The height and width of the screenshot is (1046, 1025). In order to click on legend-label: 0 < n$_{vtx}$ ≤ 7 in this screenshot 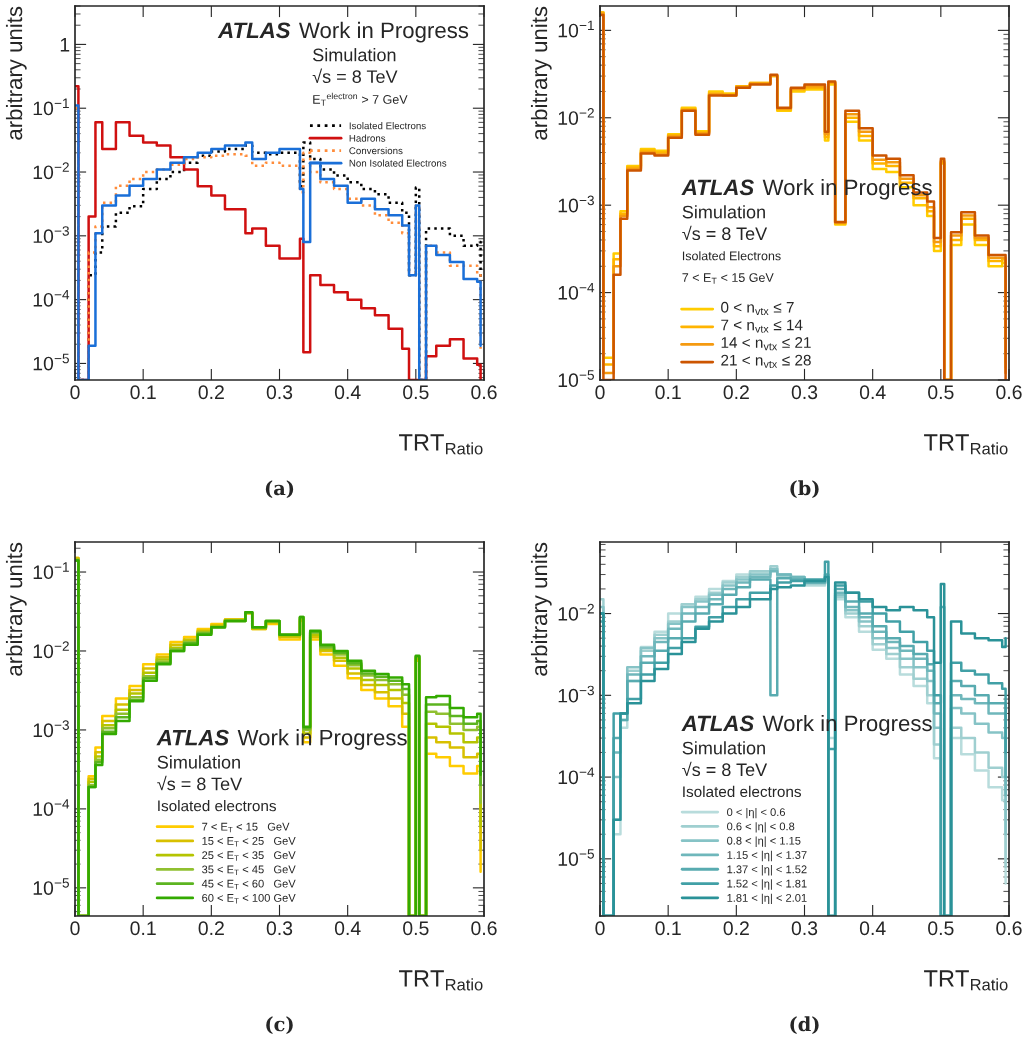, I will do `click(757, 308)`.